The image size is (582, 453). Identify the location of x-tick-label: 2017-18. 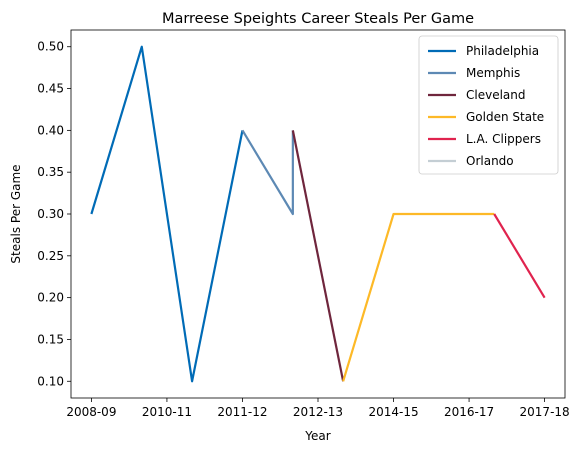
(545, 412).